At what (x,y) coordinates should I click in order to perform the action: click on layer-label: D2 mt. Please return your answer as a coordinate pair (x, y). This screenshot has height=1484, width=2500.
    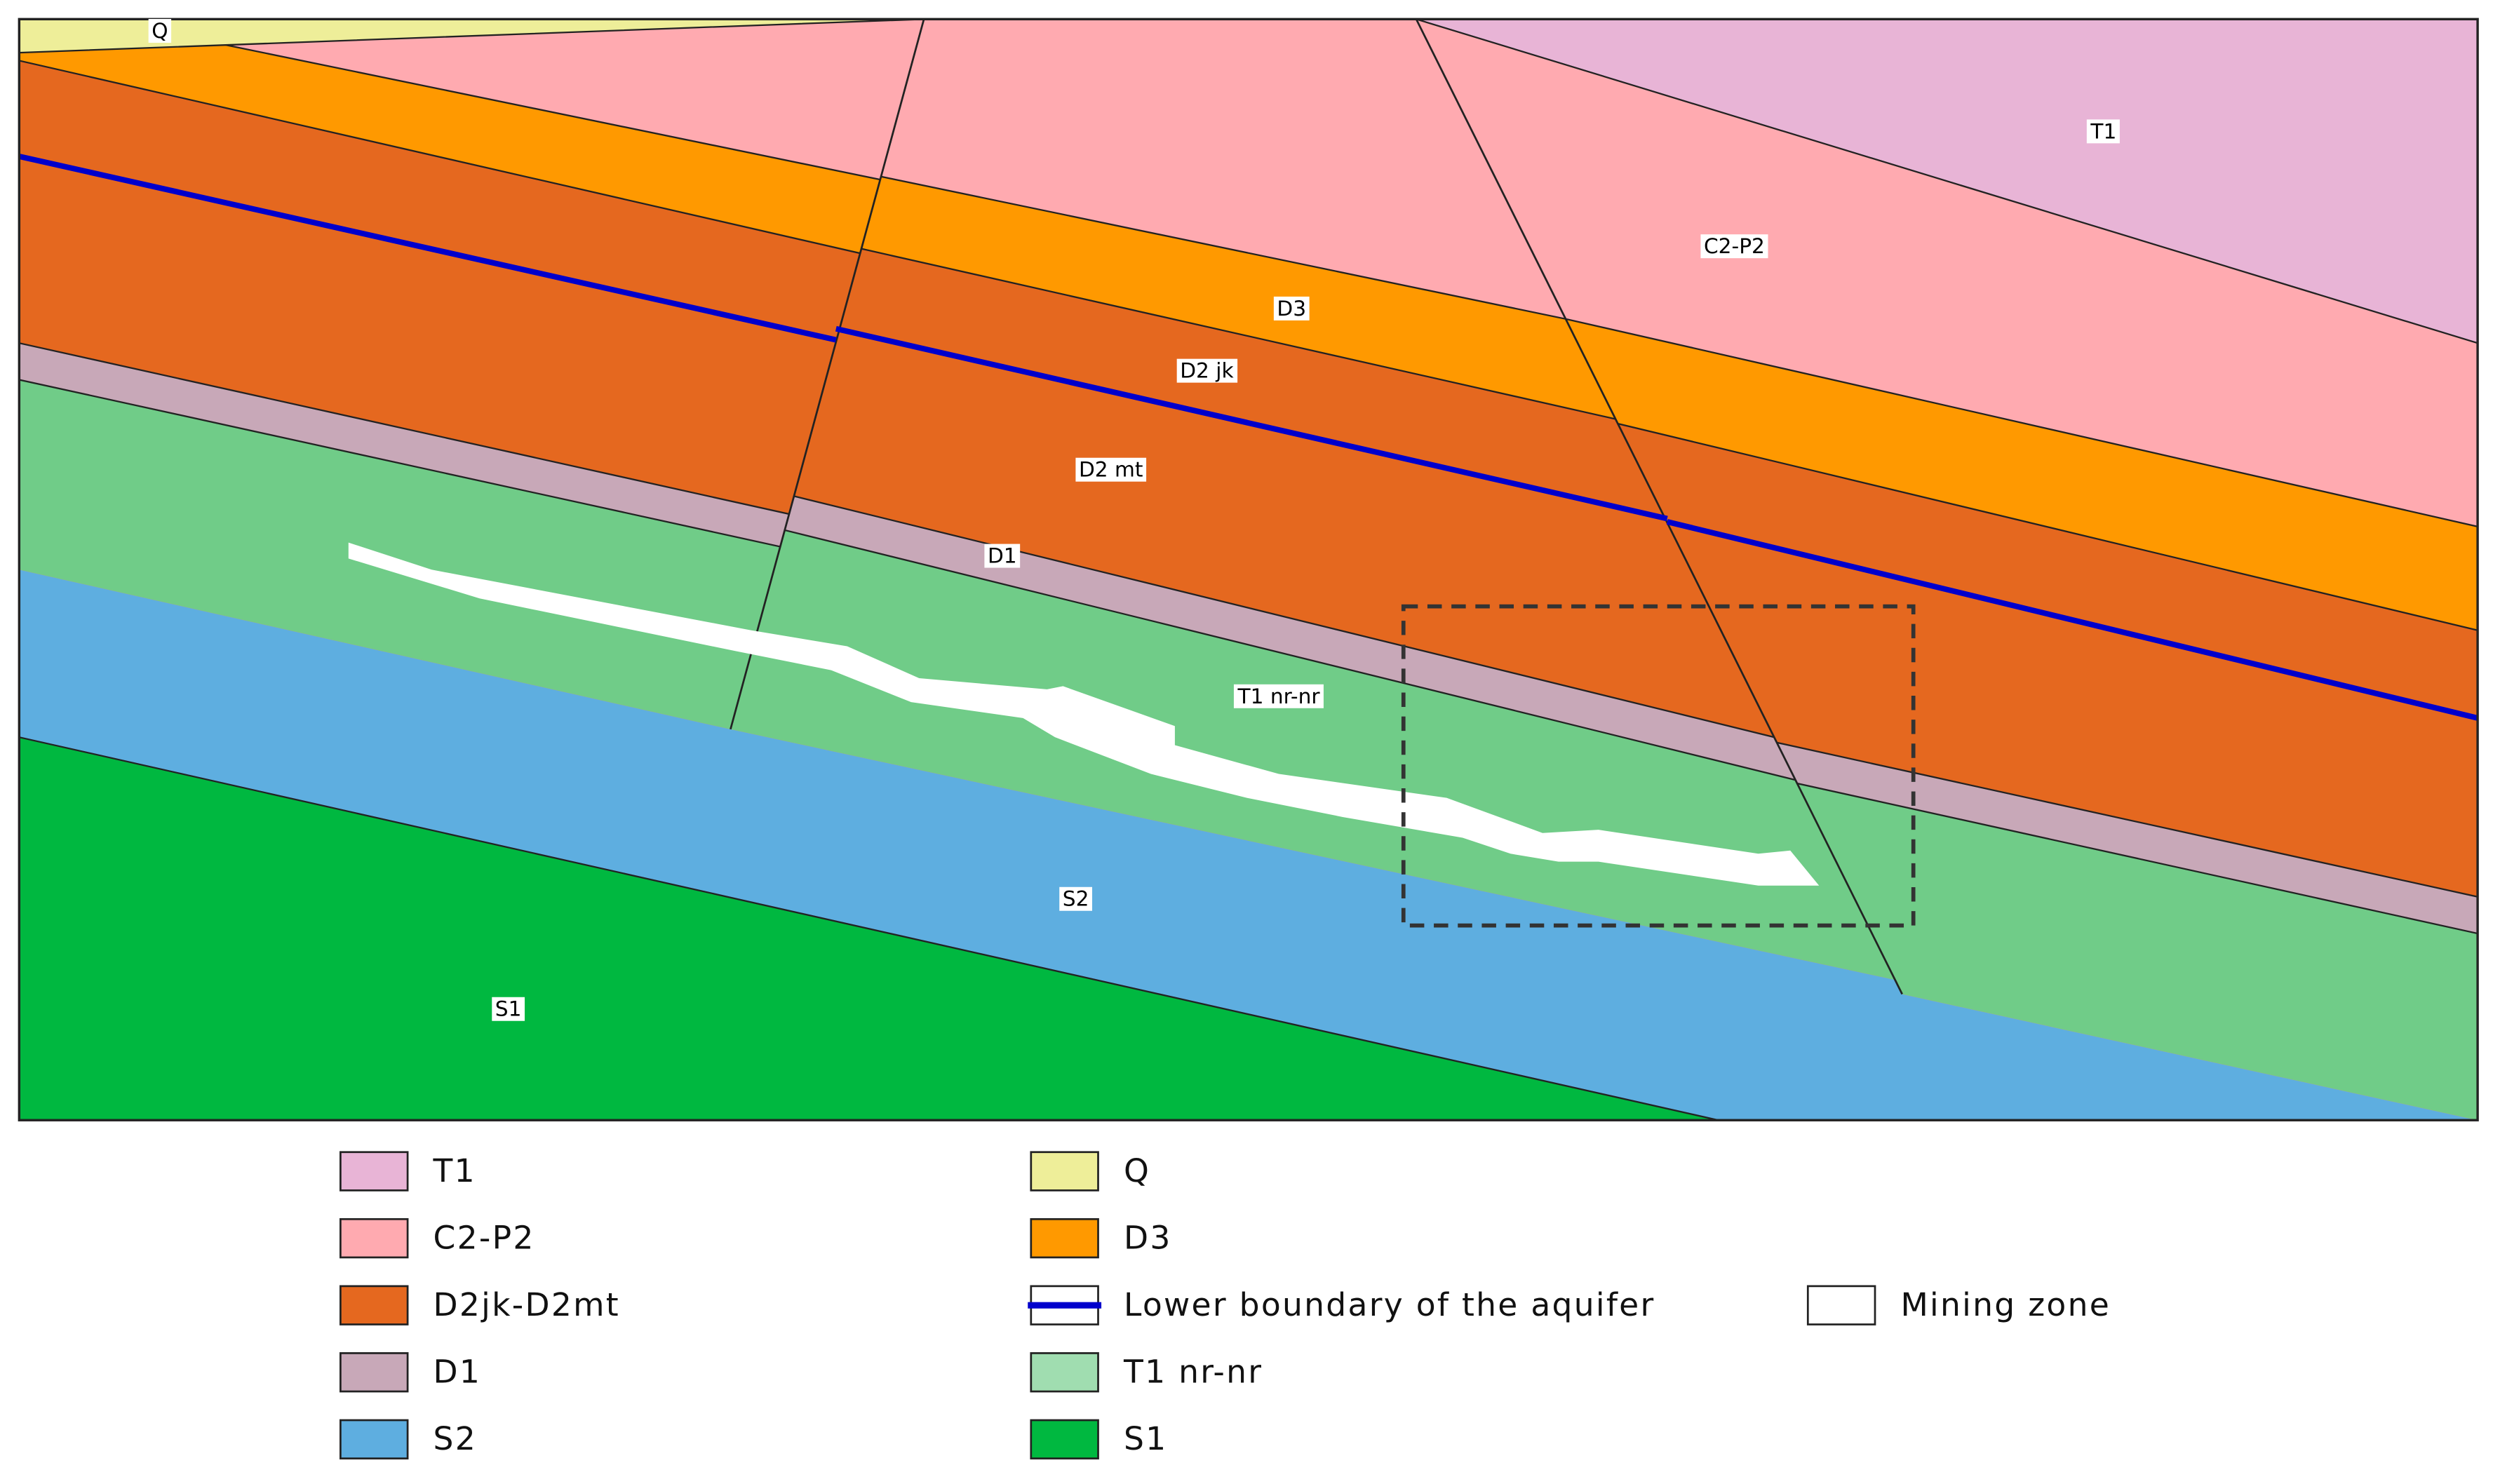
    Looking at the image, I should click on (1111, 470).